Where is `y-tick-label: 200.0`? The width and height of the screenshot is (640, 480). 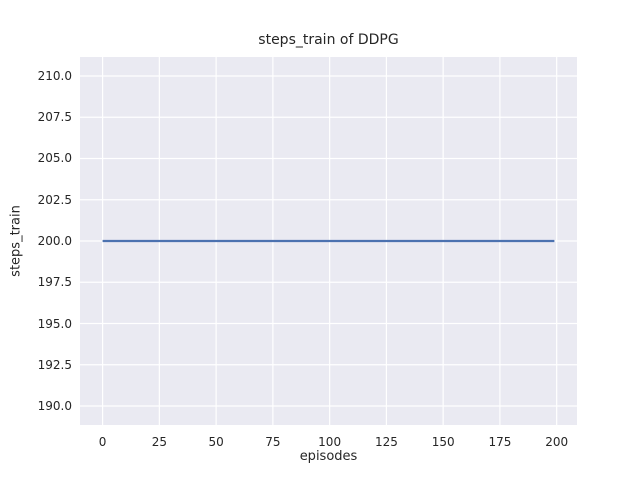
y-tick-label: 200.0 is located at coordinates (54, 241).